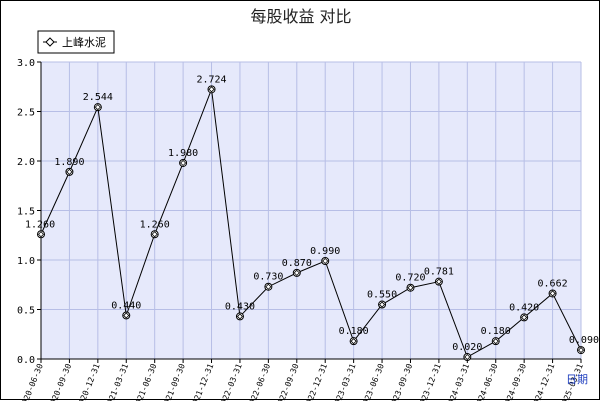 The image size is (600, 401). Describe the element at coordinates (553, 283) in the screenshot. I see `data-label: 0.662` at that location.